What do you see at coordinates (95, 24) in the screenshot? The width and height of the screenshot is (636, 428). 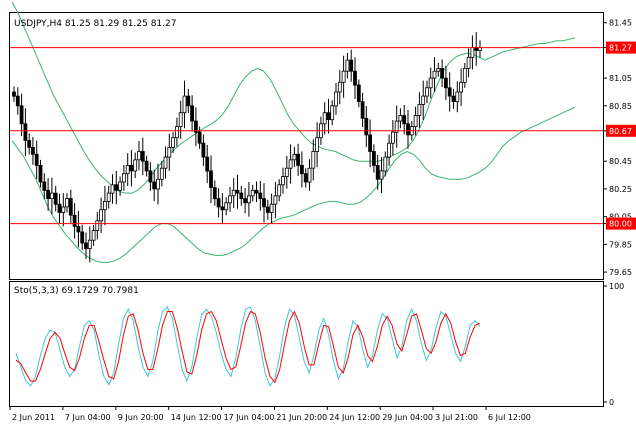 I see `price-chart-title: USDJPY,H4 81.25 81.29 81.25 81.27` at bounding box center [95, 24].